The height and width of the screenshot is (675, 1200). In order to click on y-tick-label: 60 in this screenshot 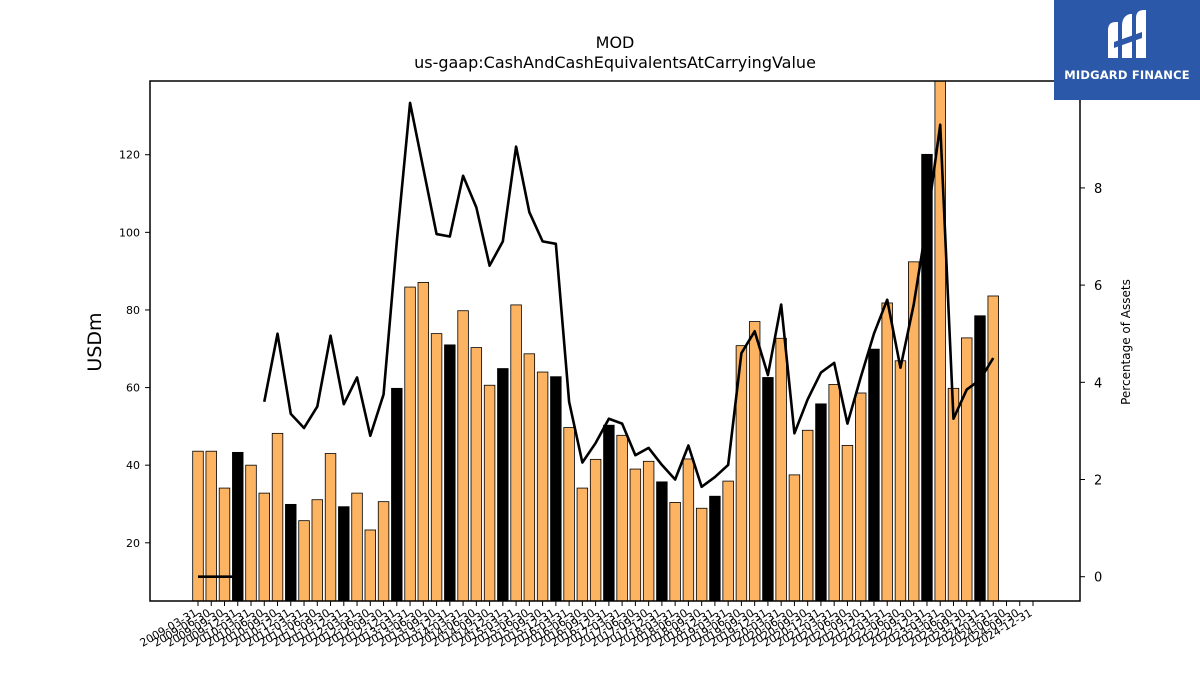, I will do `click(133, 388)`.